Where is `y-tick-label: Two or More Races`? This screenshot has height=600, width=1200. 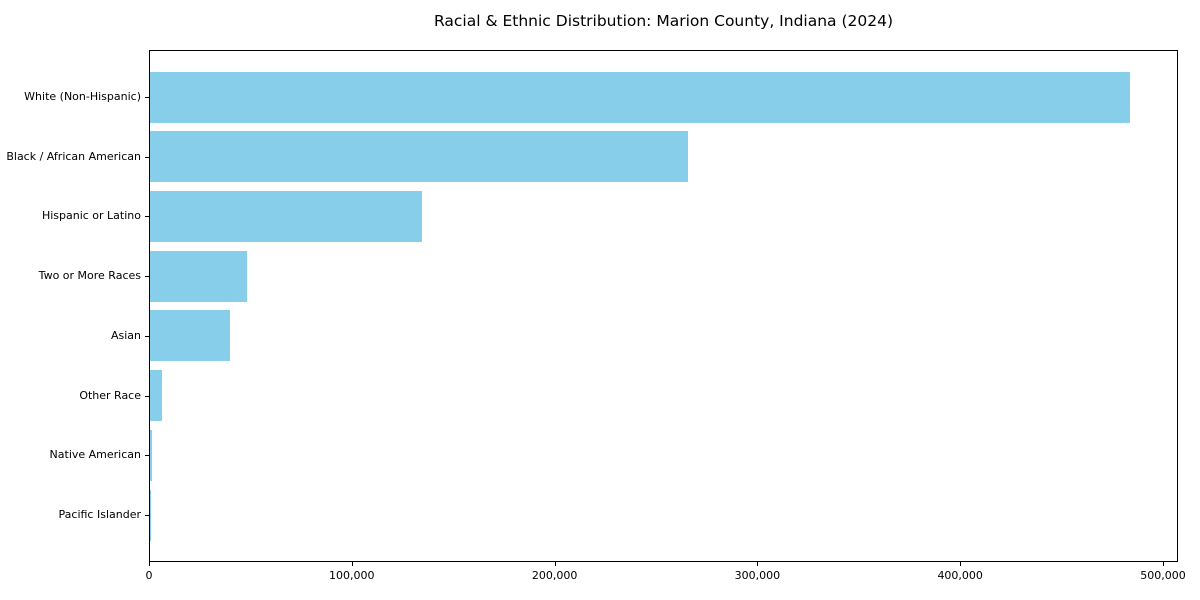
y-tick-label: Two or More Races is located at coordinates (89, 276).